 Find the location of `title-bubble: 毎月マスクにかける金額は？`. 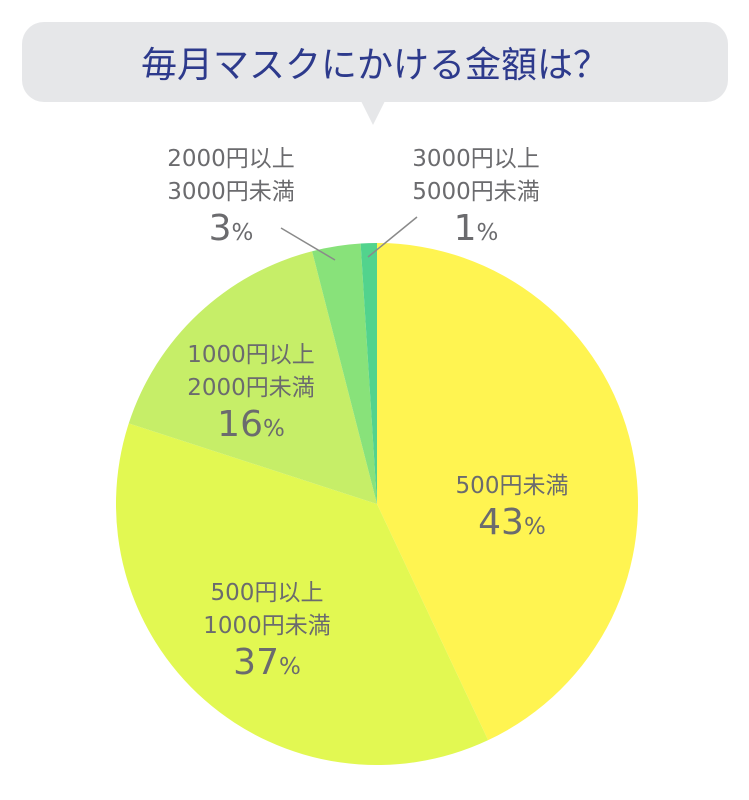

title-bubble: 毎月マスクにかける金額は？ is located at coordinates (375, 62).